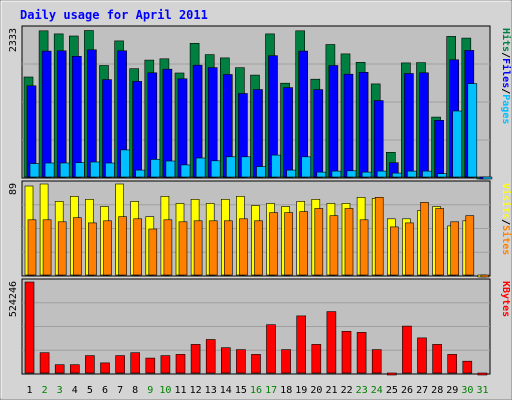 This screenshot has height=400, width=512. What do you see at coordinates (301, 390) in the screenshot?
I see `x-tick-day-19: 19` at bounding box center [301, 390].